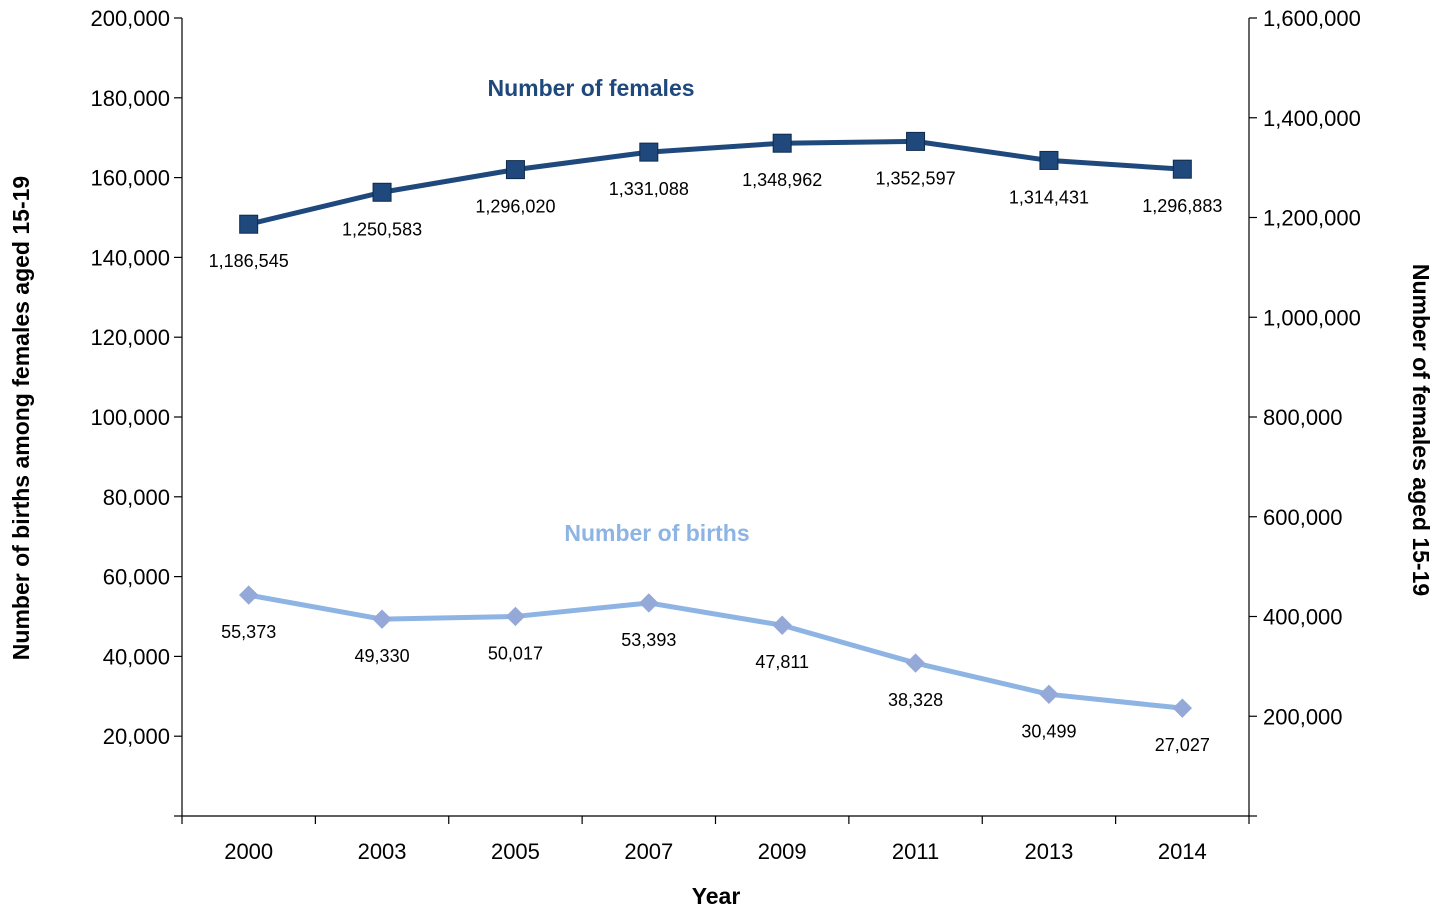  Describe the element at coordinates (1182, 206) in the screenshot. I see `data-label: 1,296,883` at that location.